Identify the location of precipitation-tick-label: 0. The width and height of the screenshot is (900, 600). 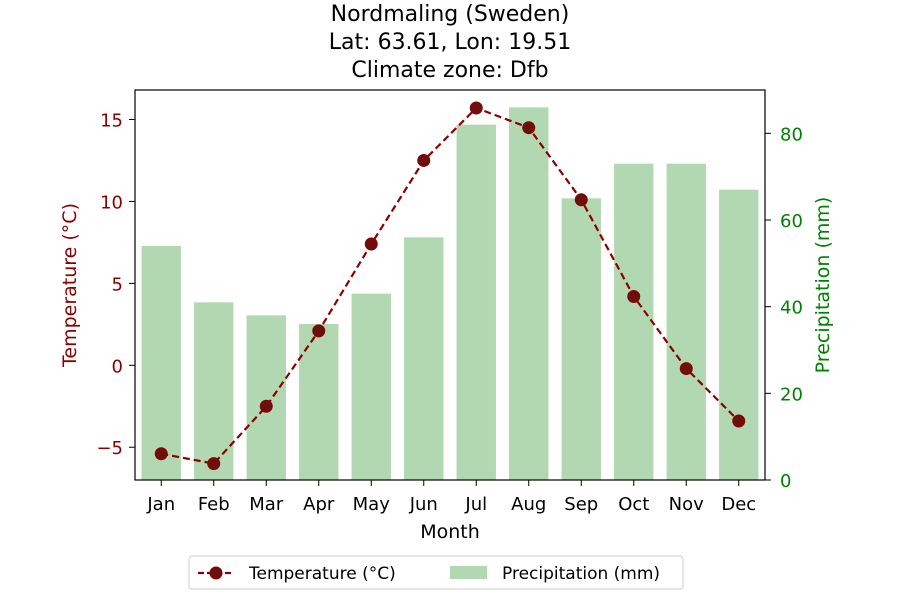
(785, 481).